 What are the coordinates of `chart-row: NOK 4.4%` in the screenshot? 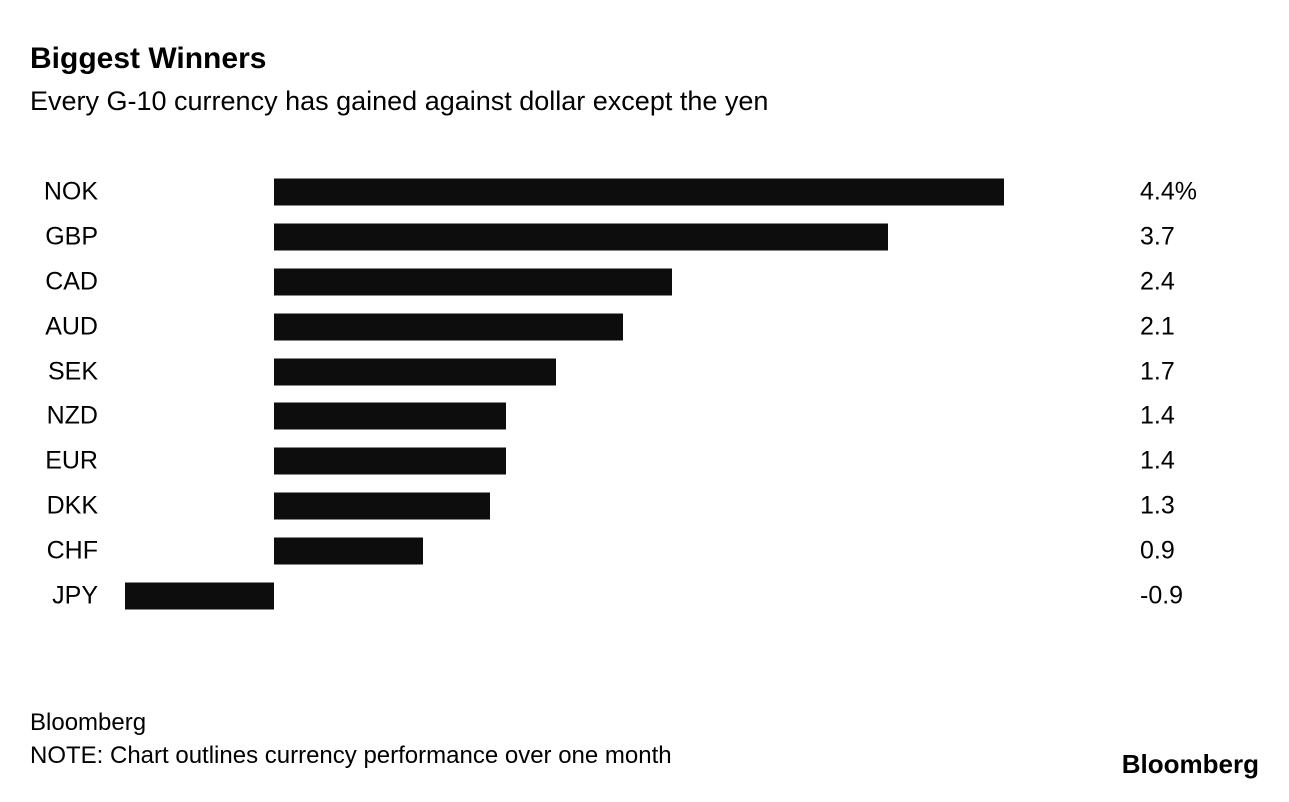 It's located at (644, 192).